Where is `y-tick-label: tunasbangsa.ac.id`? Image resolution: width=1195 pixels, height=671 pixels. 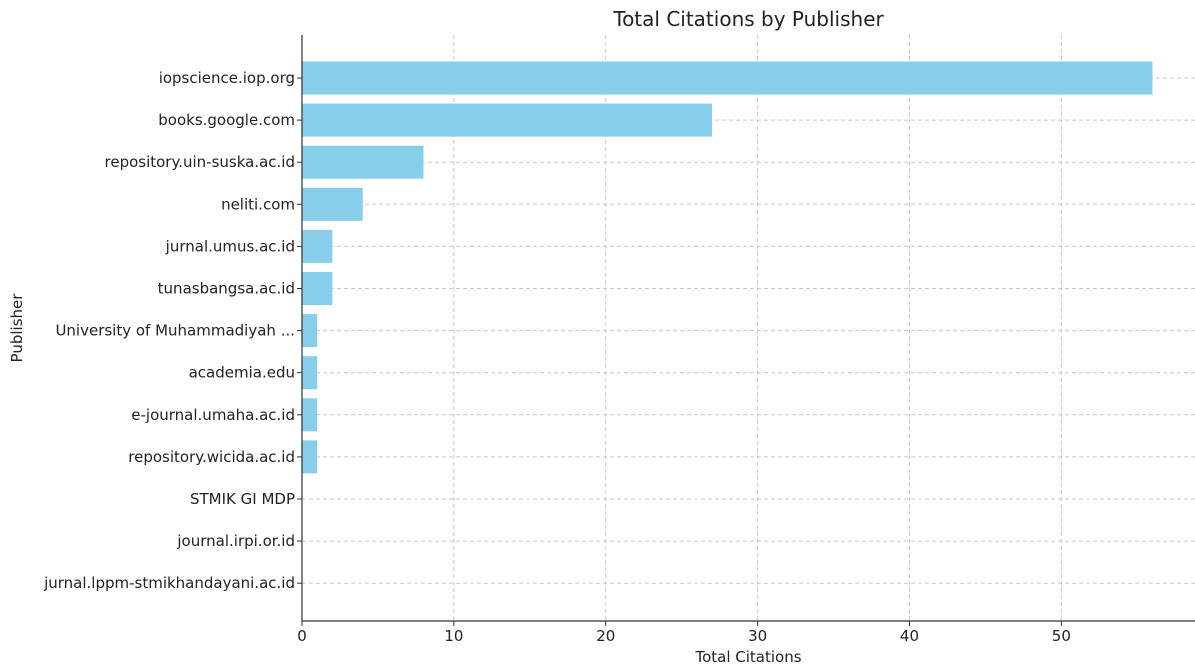 y-tick-label: tunasbangsa.ac.id is located at coordinates (226, 289).